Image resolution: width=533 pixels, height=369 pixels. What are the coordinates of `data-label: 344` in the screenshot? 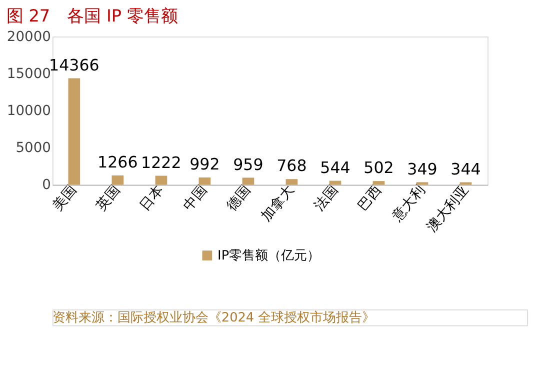 It's located at (465, 168).